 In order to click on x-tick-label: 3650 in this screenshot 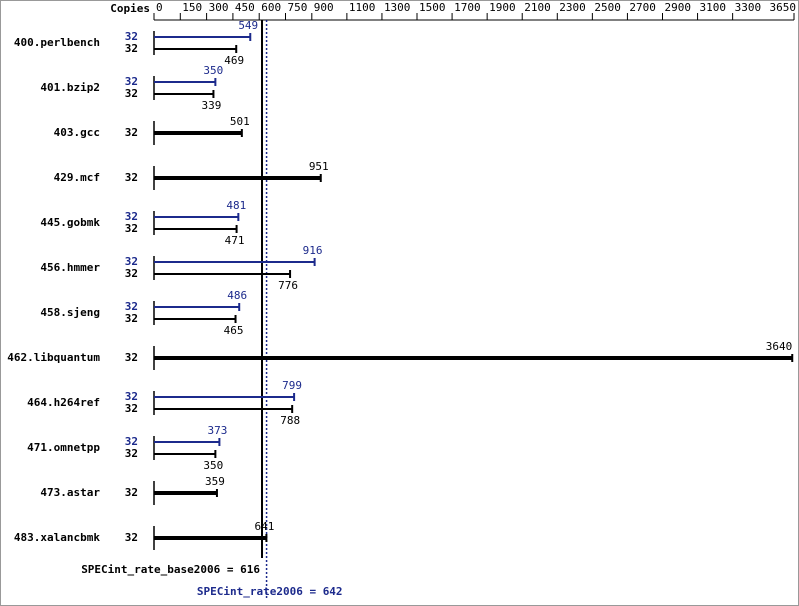, I will do `click(783, 7)`.